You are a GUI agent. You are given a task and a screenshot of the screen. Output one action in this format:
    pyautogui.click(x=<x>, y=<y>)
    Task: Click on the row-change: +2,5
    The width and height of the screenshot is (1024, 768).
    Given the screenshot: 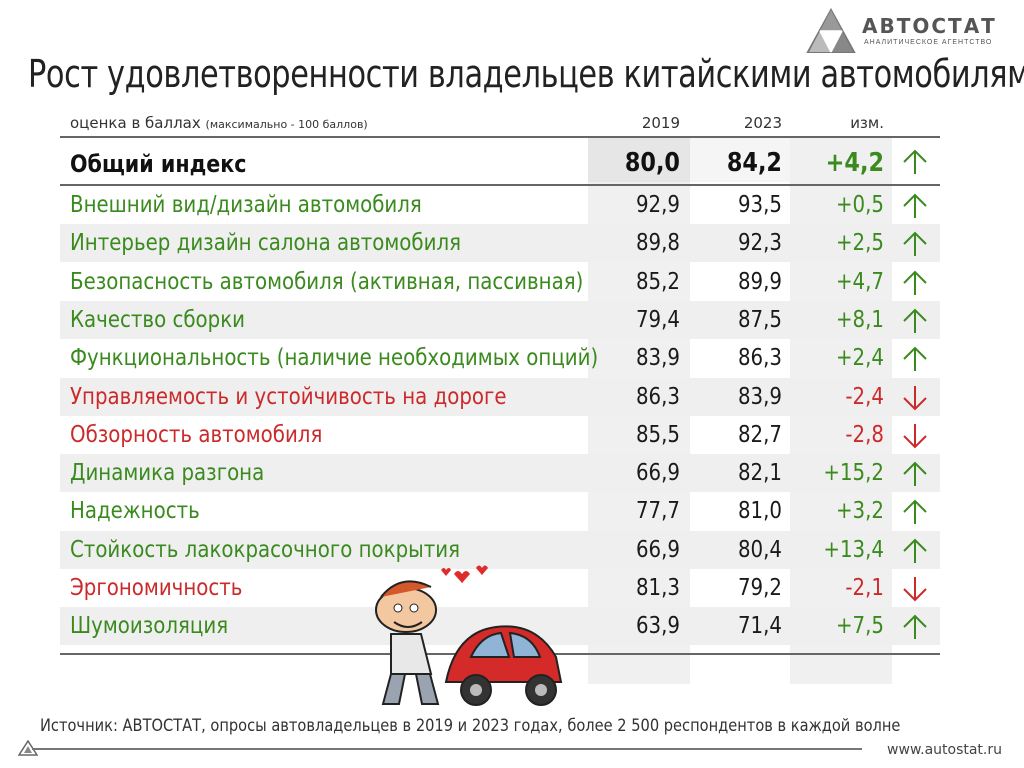 What is the action you would take?
    pyautogui.click(x=859, y=243)
    